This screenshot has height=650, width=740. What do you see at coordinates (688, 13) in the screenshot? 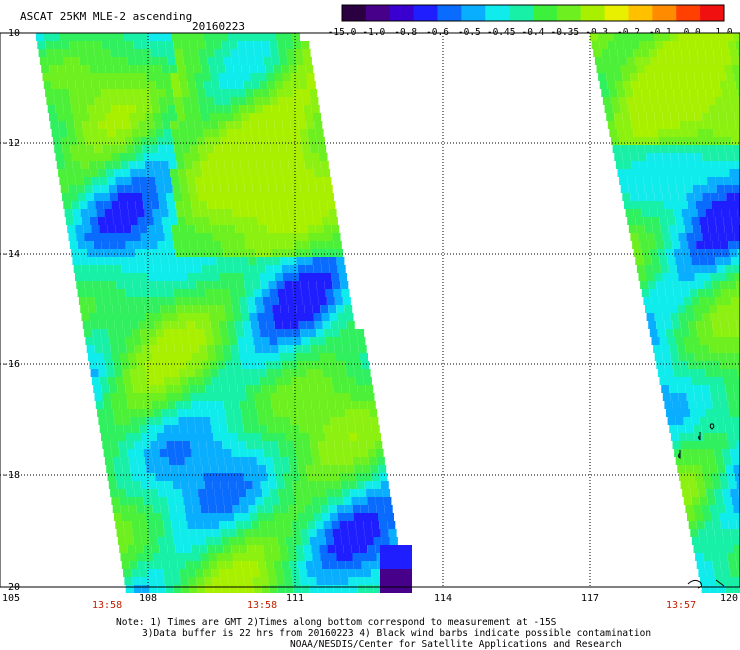
I see `colorbar-swatch` at bounding box center [688, 13].